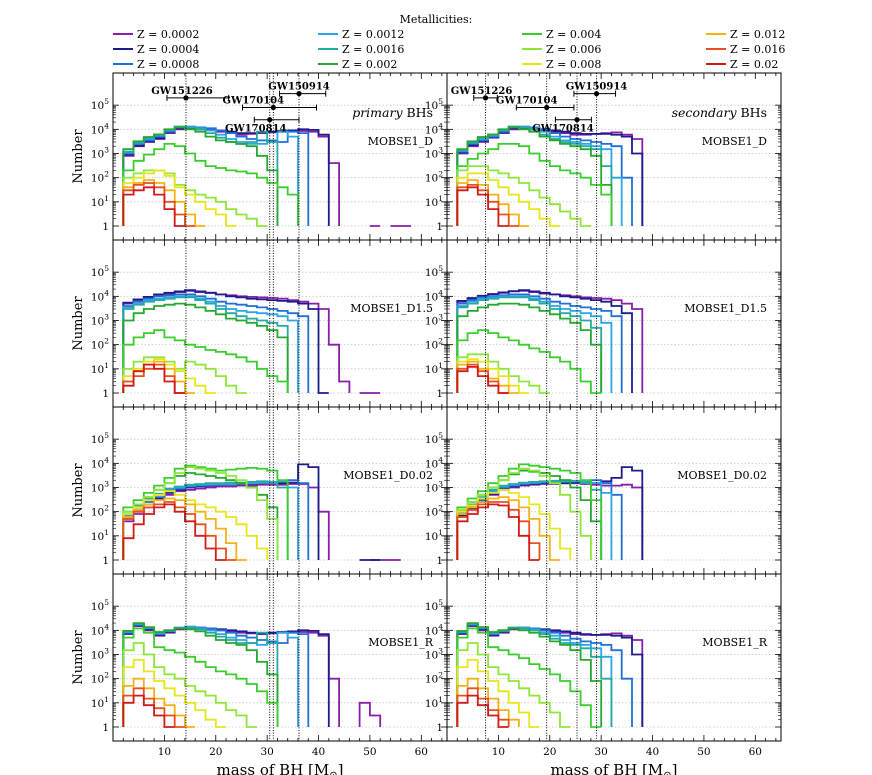 The height and width of the screenshot is (775, 872). I want to click on model-label: MOBSE1_D0.02, so click(722, 475).